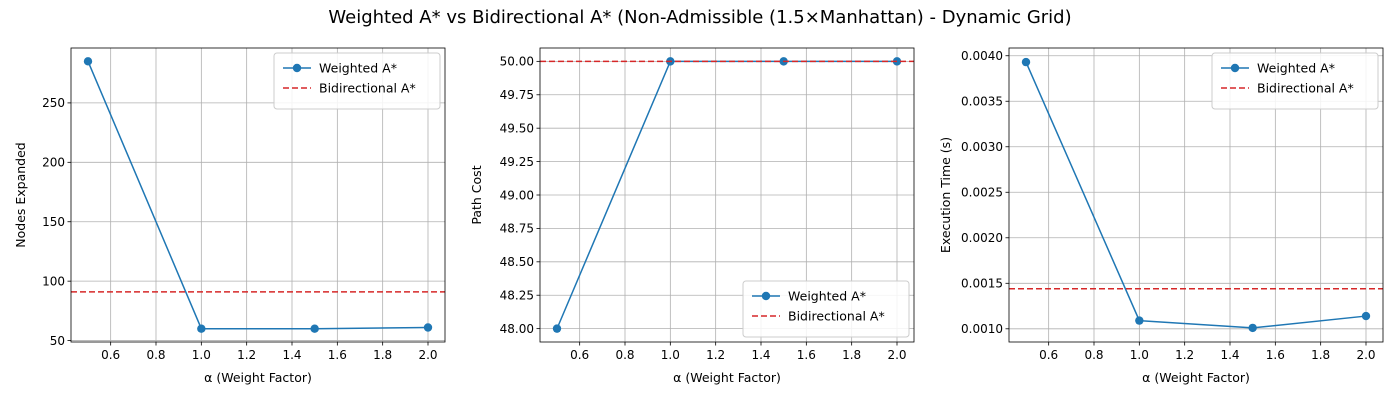 This screenshot has width=1400, height=400. Describe the element at coordinates (982, 329) in the screenshot. I see `y-tick-label: 0.0010` at that location.